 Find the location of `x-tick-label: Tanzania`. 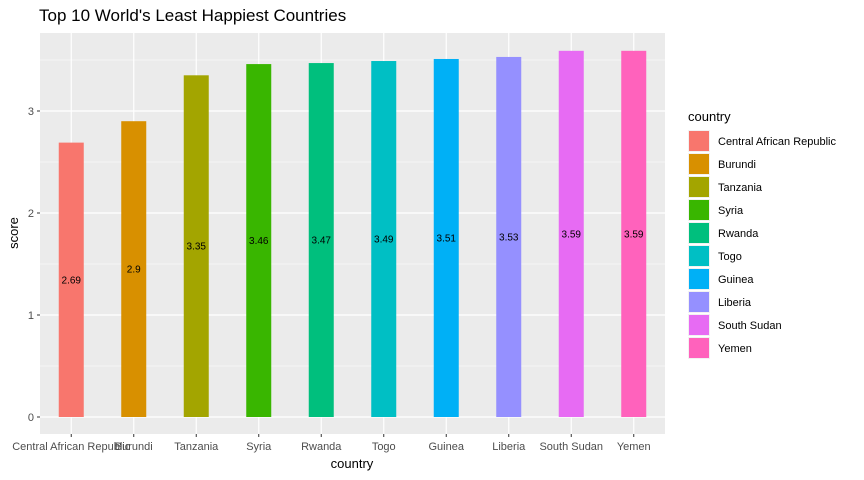

x-tick-label: Tanzania is located at coordinates (196, 447).